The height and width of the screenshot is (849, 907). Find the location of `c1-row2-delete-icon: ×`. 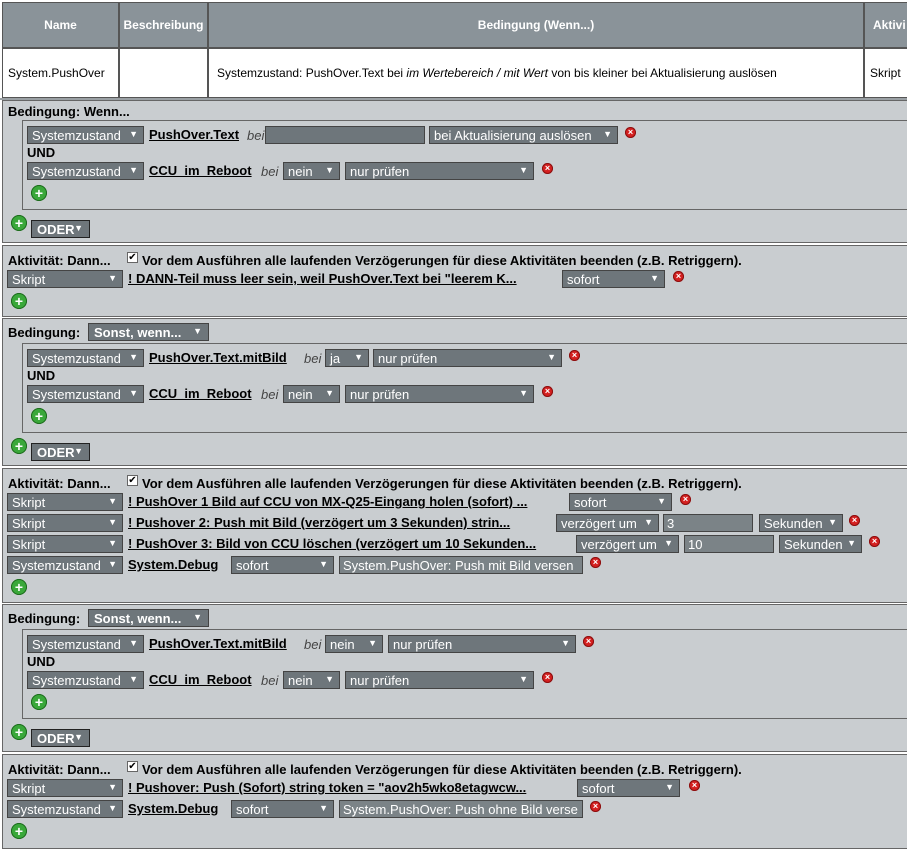

c1-row2-delete-icon: × is located at coordinates (547, 168).